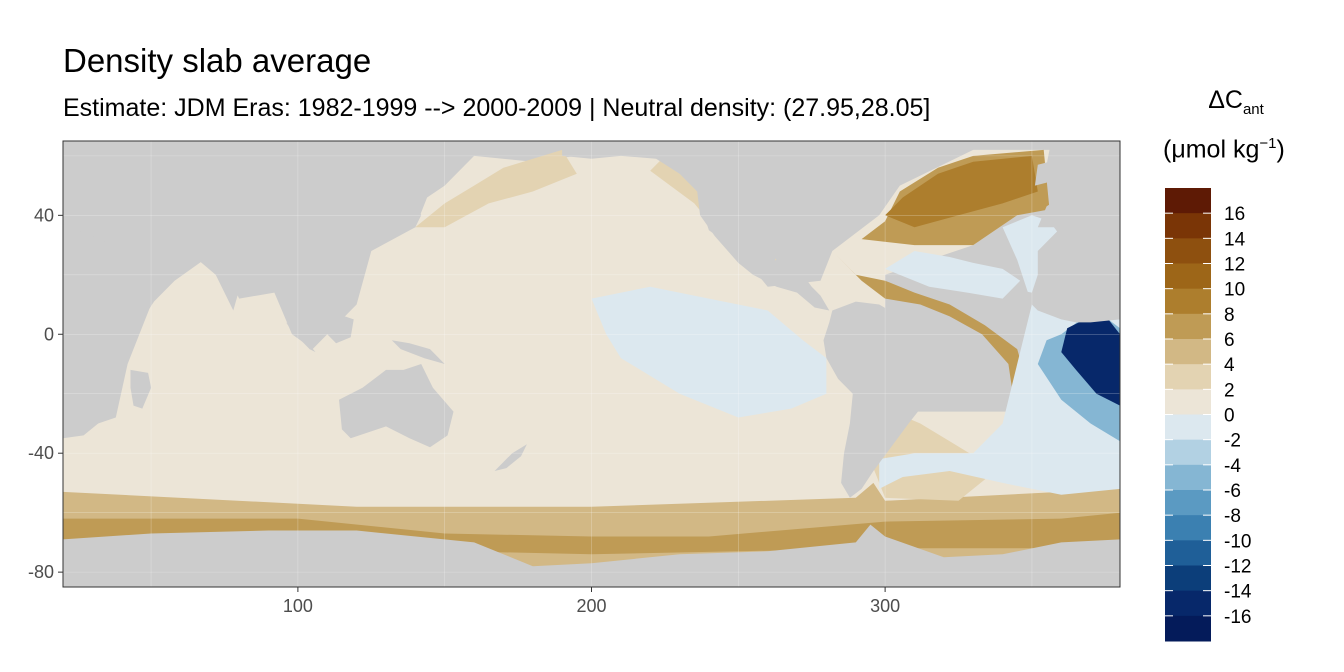 The width and height of the screenshot is (1344, 672). What do you see at coordinates (1237, 567) in the screenshot?
I see `legend-label: -12` at bounding box center [1237, 567].